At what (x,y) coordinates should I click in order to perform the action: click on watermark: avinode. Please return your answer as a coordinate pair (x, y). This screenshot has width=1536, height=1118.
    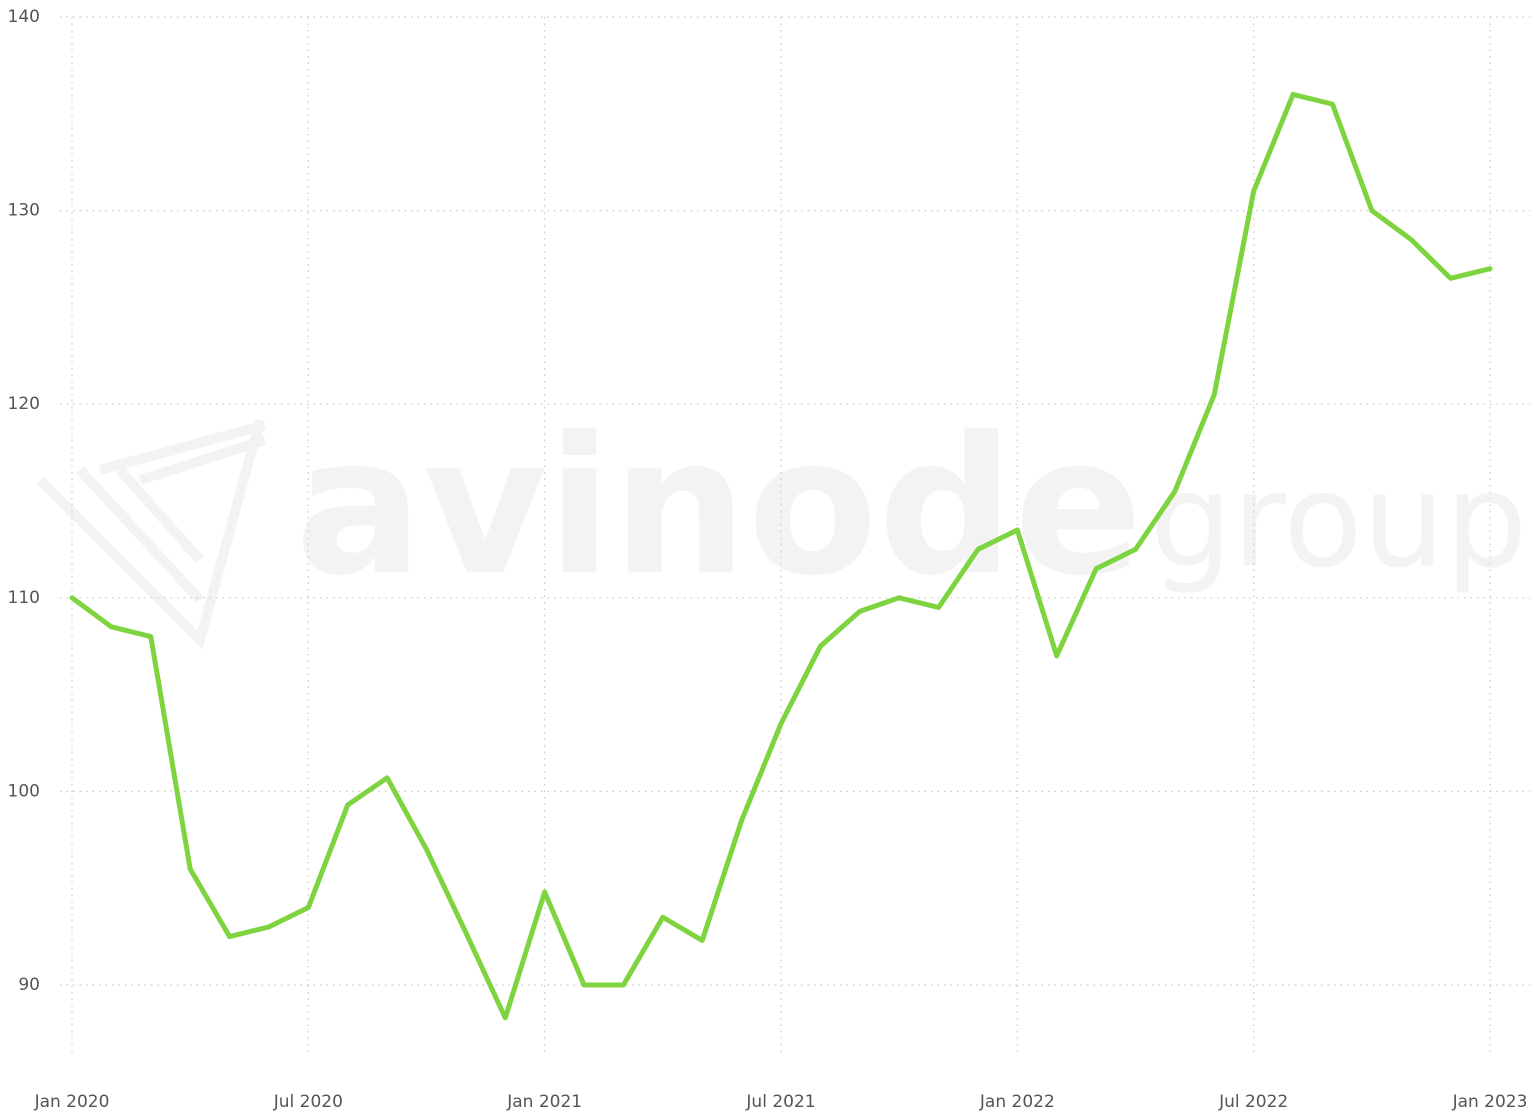
    Looking at the image, I should click on (719, 506).